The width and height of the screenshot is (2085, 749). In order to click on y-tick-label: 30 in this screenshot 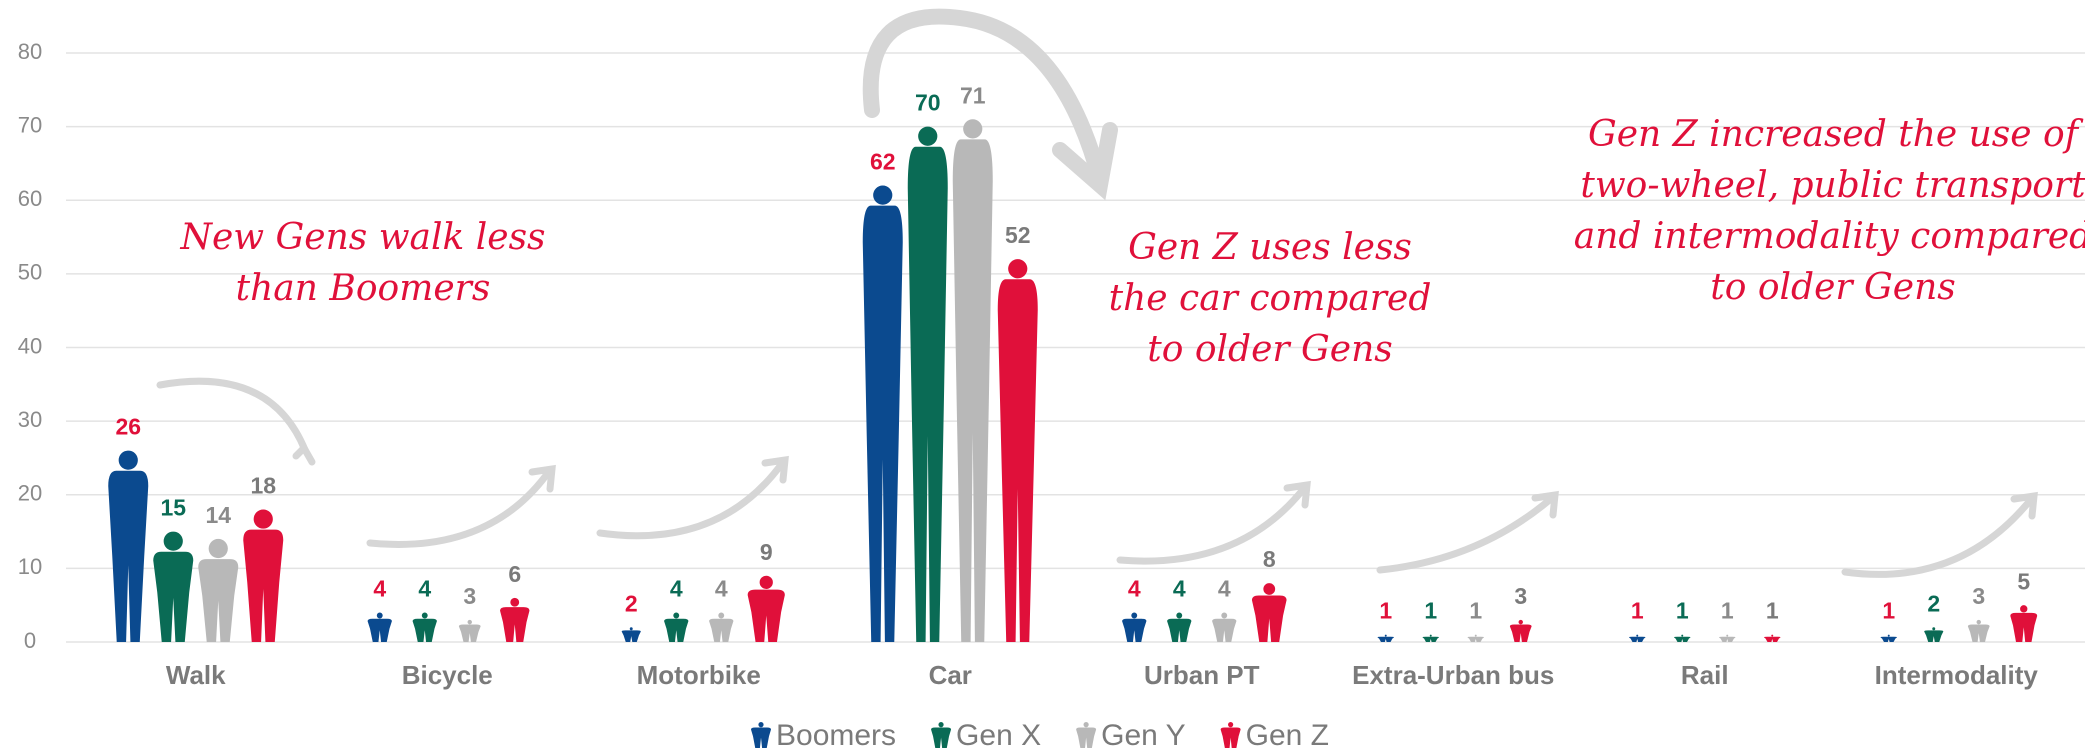, I will do `click(30, 419)`.